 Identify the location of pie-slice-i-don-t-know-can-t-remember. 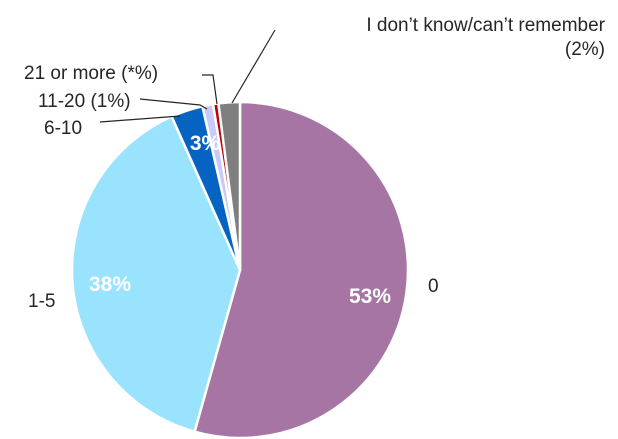
(229, 186).